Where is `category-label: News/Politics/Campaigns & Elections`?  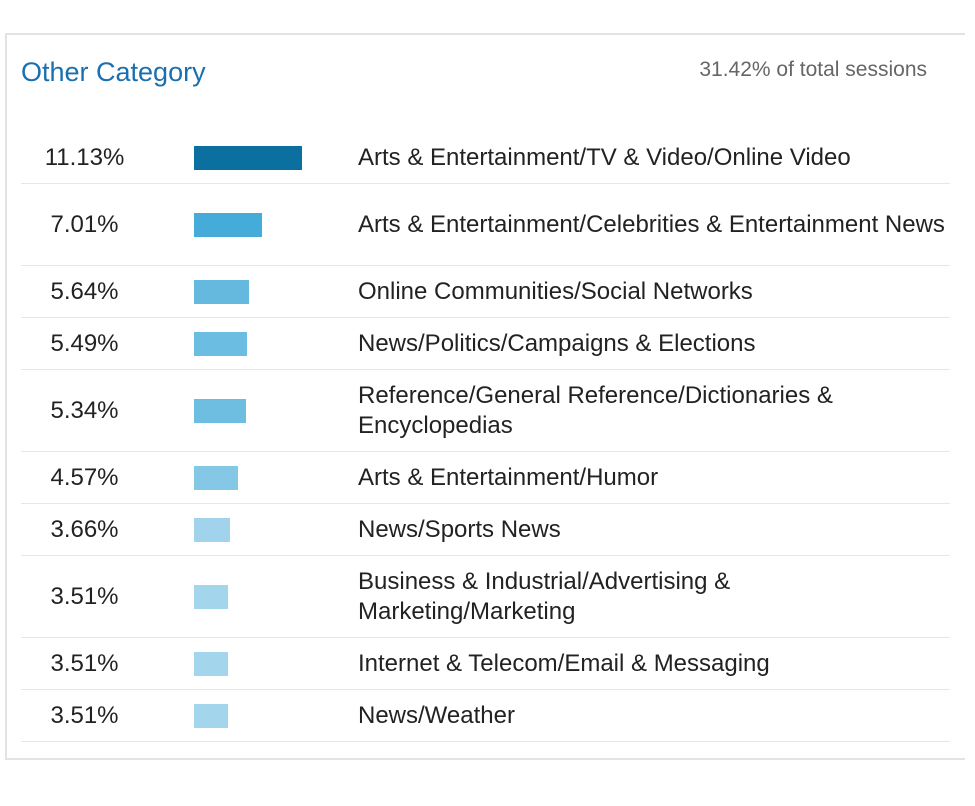
category-label: News/Politics/Campaigns & Elections is located at coordinates (557, 343).